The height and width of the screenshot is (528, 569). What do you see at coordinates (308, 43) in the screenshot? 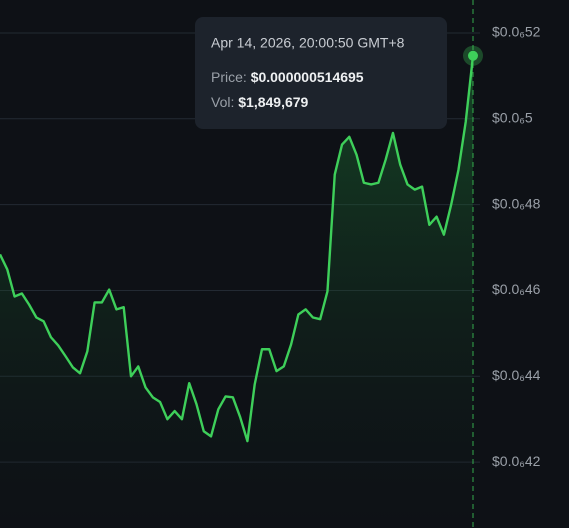
I see `tooltip-title: Apr 14, 2026, 20:00:50 GMT+8` at bounding box center [308, 43].